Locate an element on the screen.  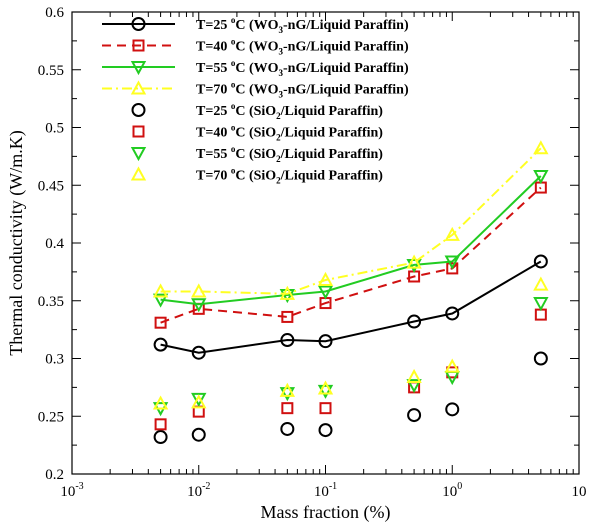
legend-label: T=70 oC (SiO2/Liquid Paraffin) is located at coordinates (289, 176).